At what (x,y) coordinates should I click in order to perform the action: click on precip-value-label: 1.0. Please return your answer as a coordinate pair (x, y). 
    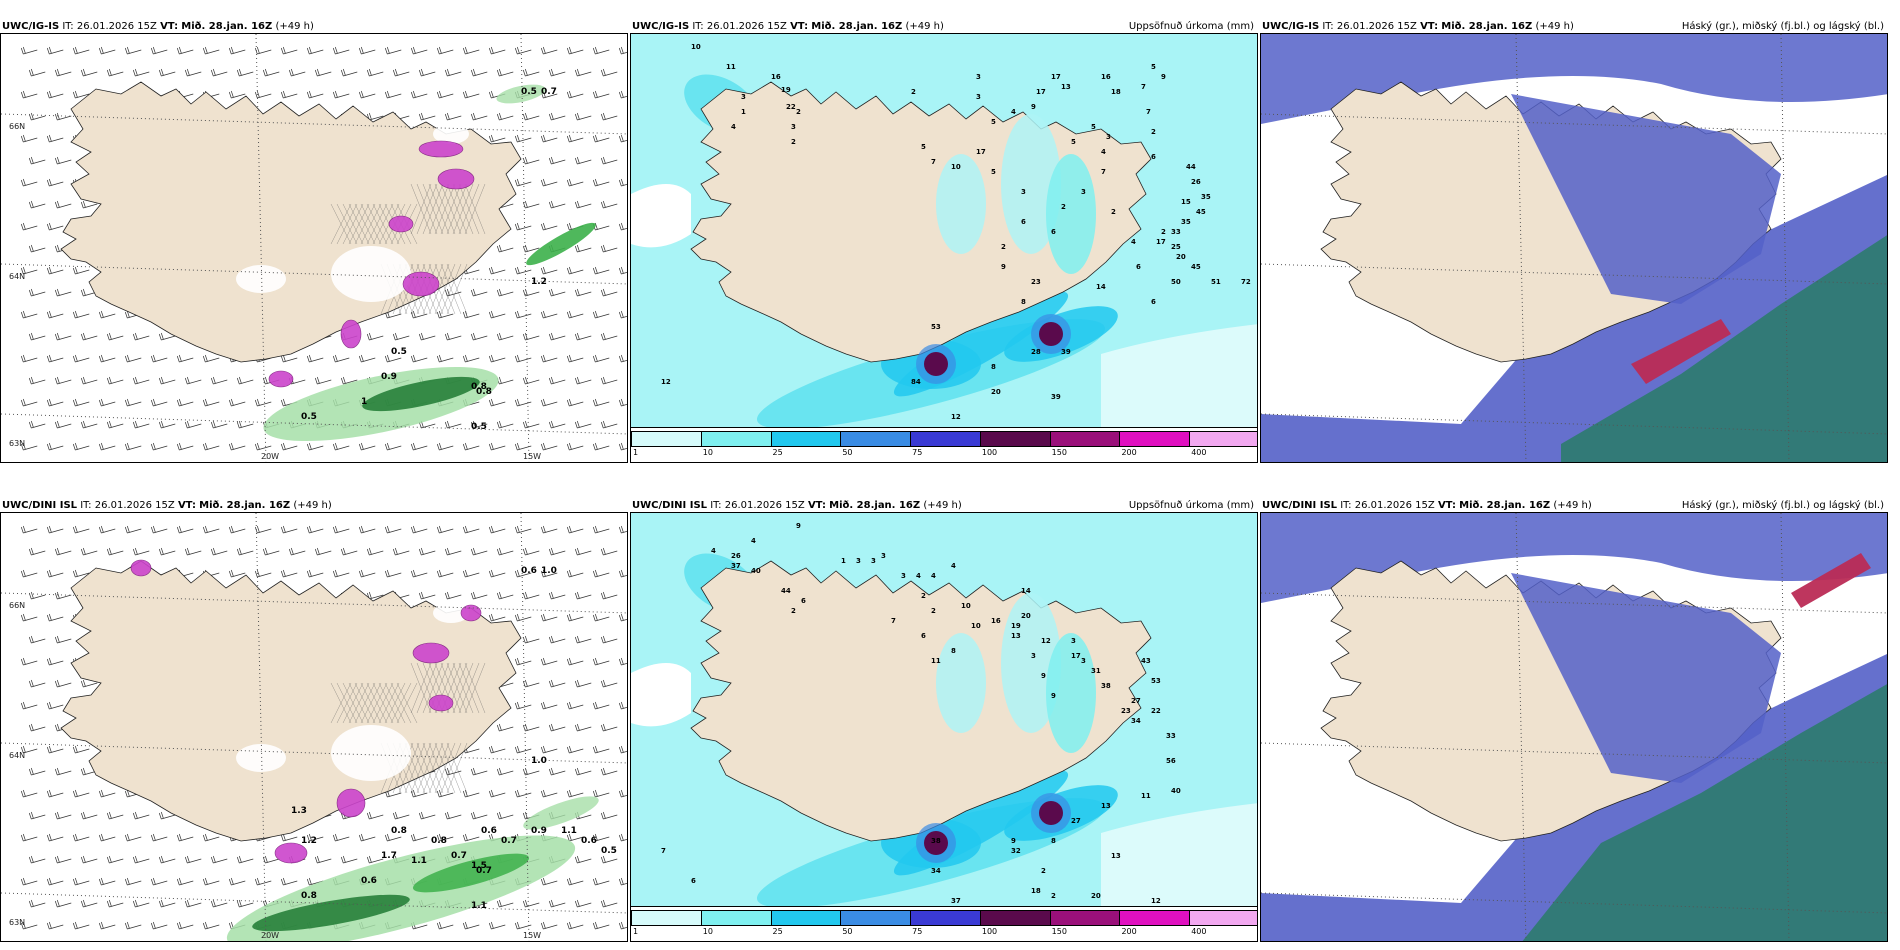
    Looking at the image, I should click on (539, 761).